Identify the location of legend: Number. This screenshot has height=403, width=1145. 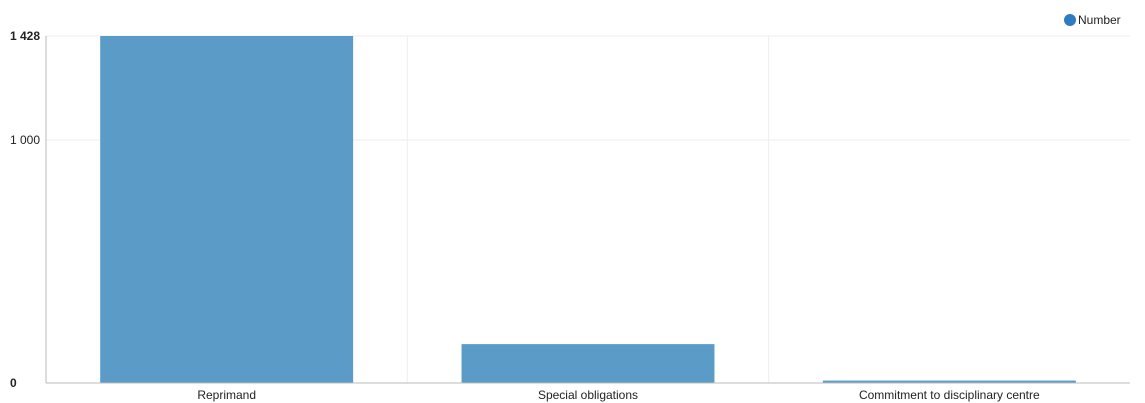
(1092, 20).